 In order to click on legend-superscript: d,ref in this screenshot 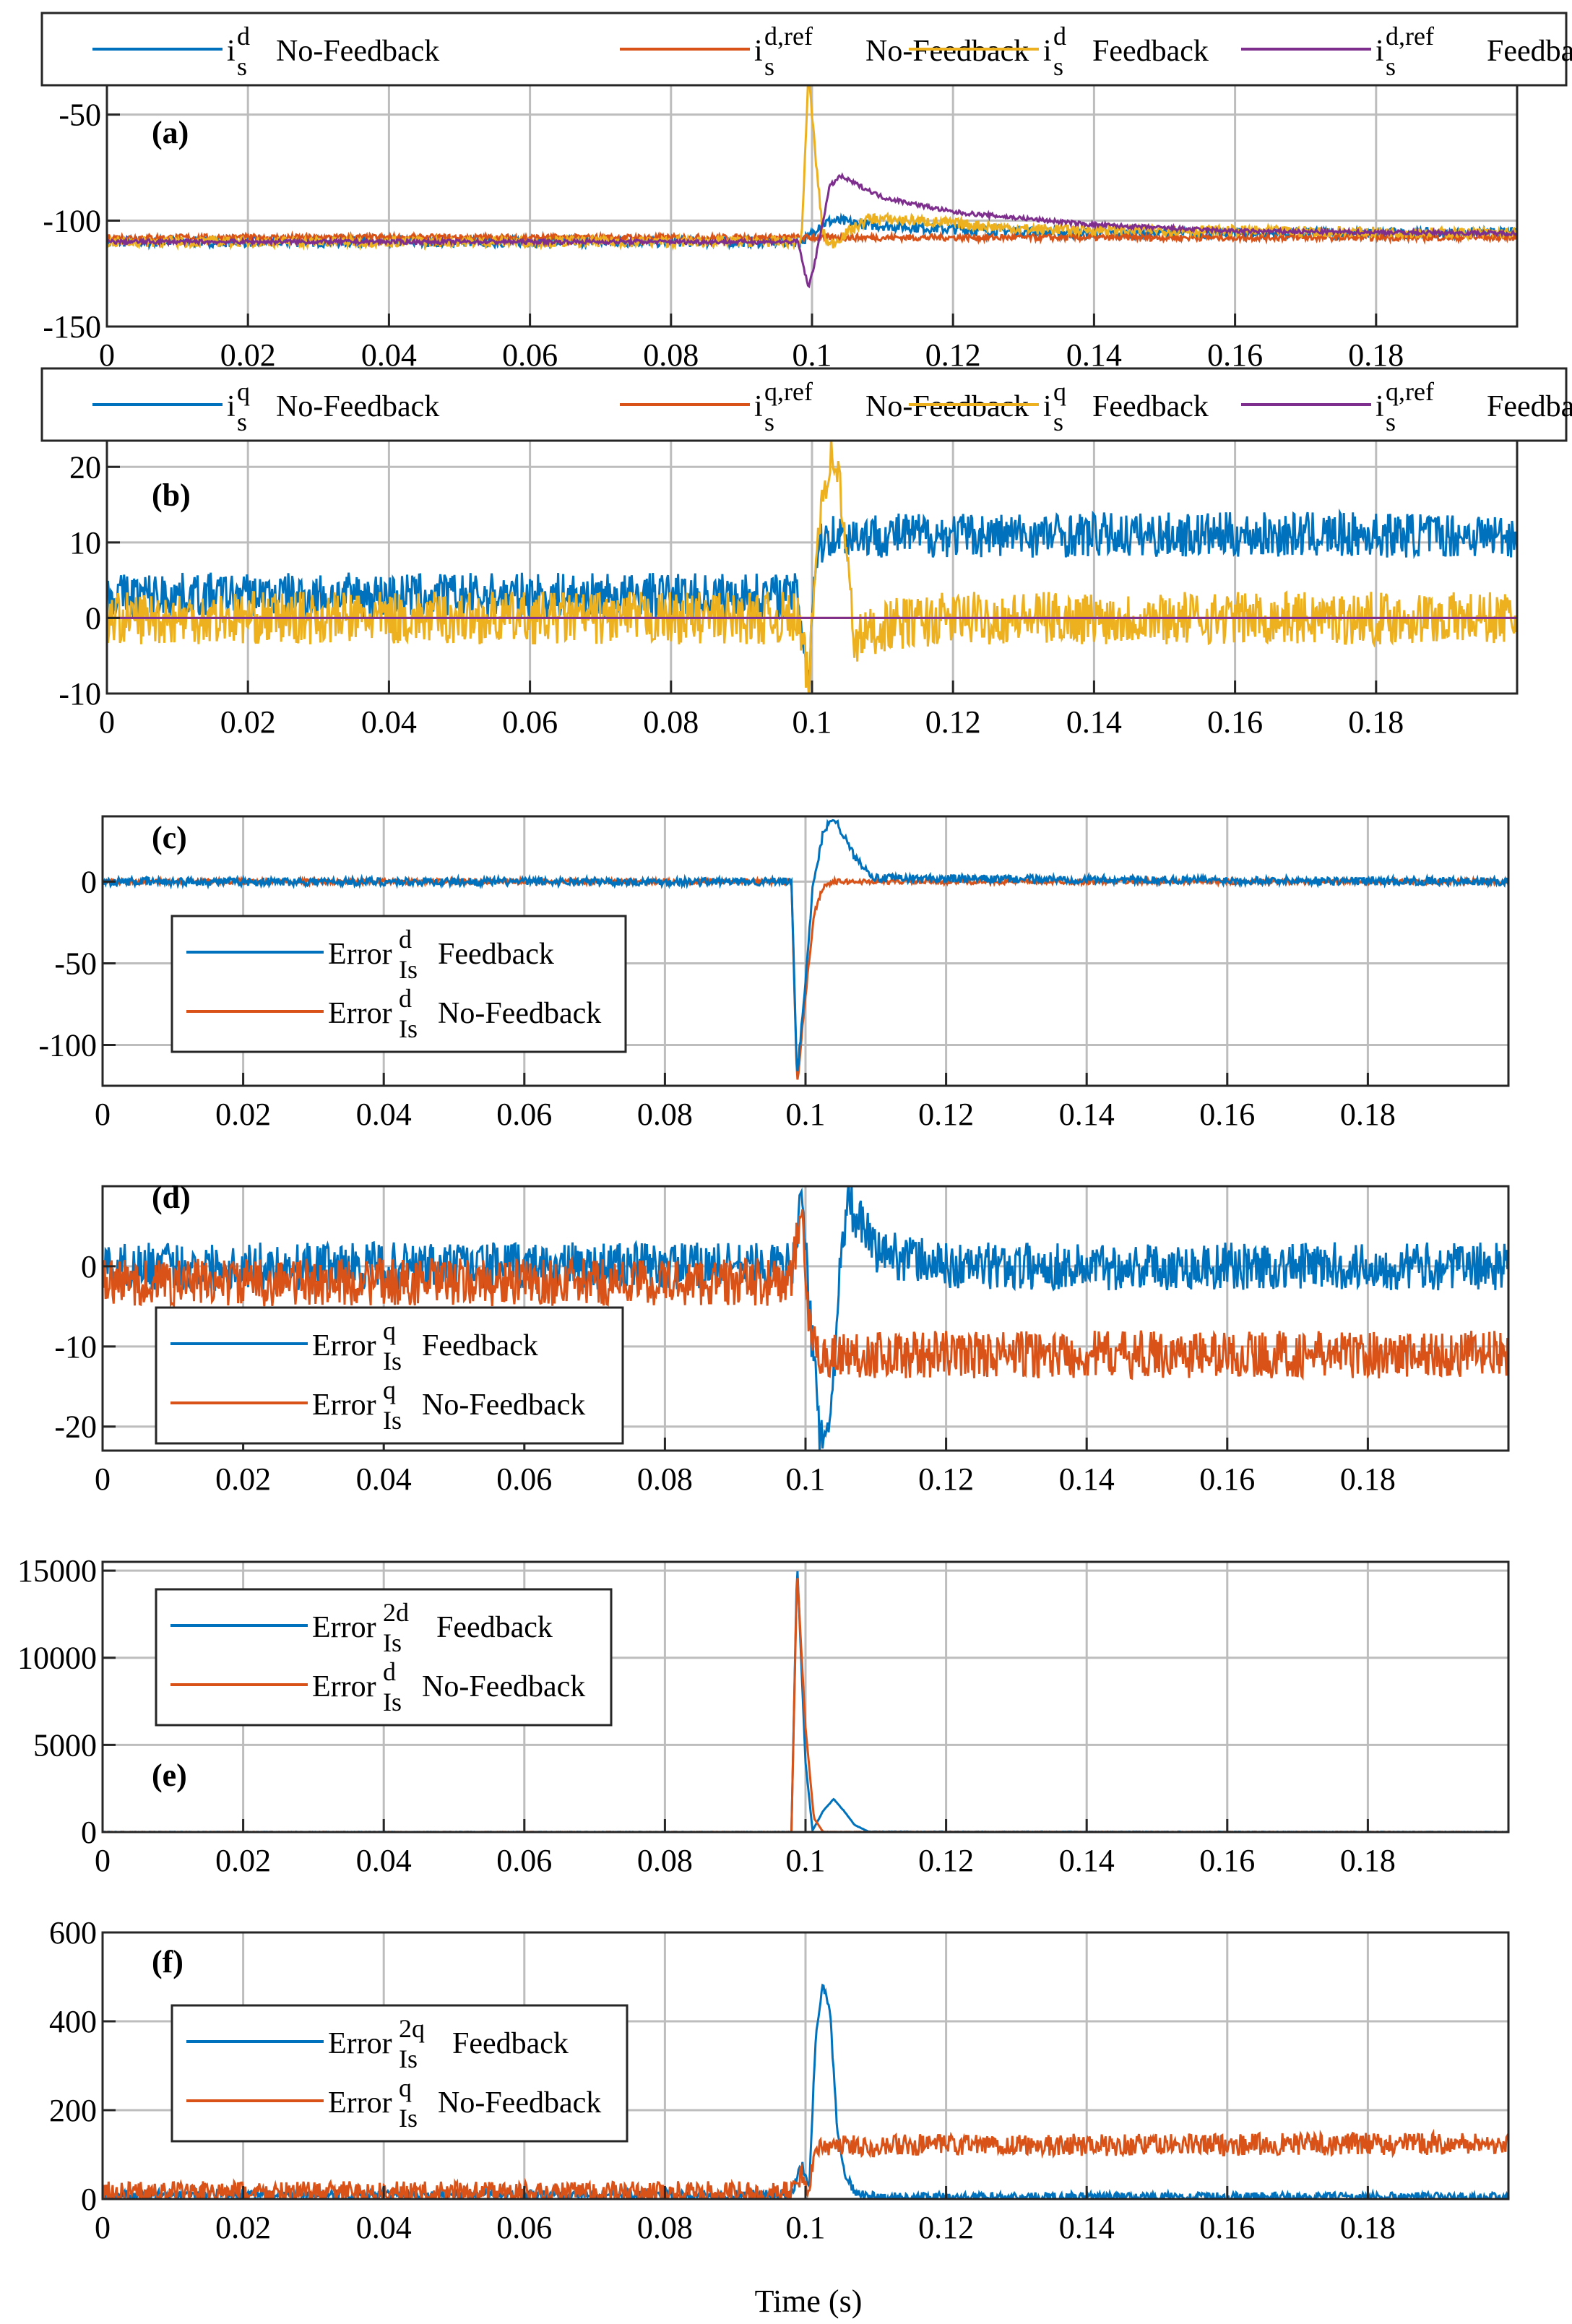, I will do `click(788, 36)`.